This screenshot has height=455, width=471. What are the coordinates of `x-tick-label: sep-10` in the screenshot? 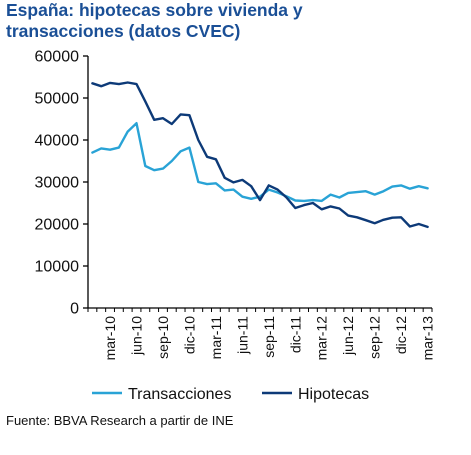 It's located at (163, 337).